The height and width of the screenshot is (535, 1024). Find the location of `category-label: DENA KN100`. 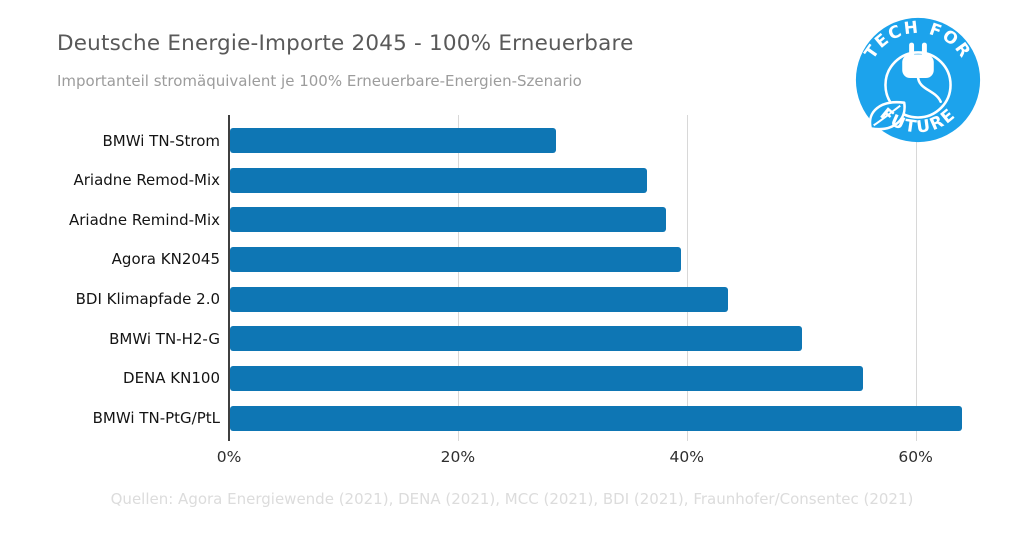

category-label: DENA KN100 is located at coordinates (171, 378).